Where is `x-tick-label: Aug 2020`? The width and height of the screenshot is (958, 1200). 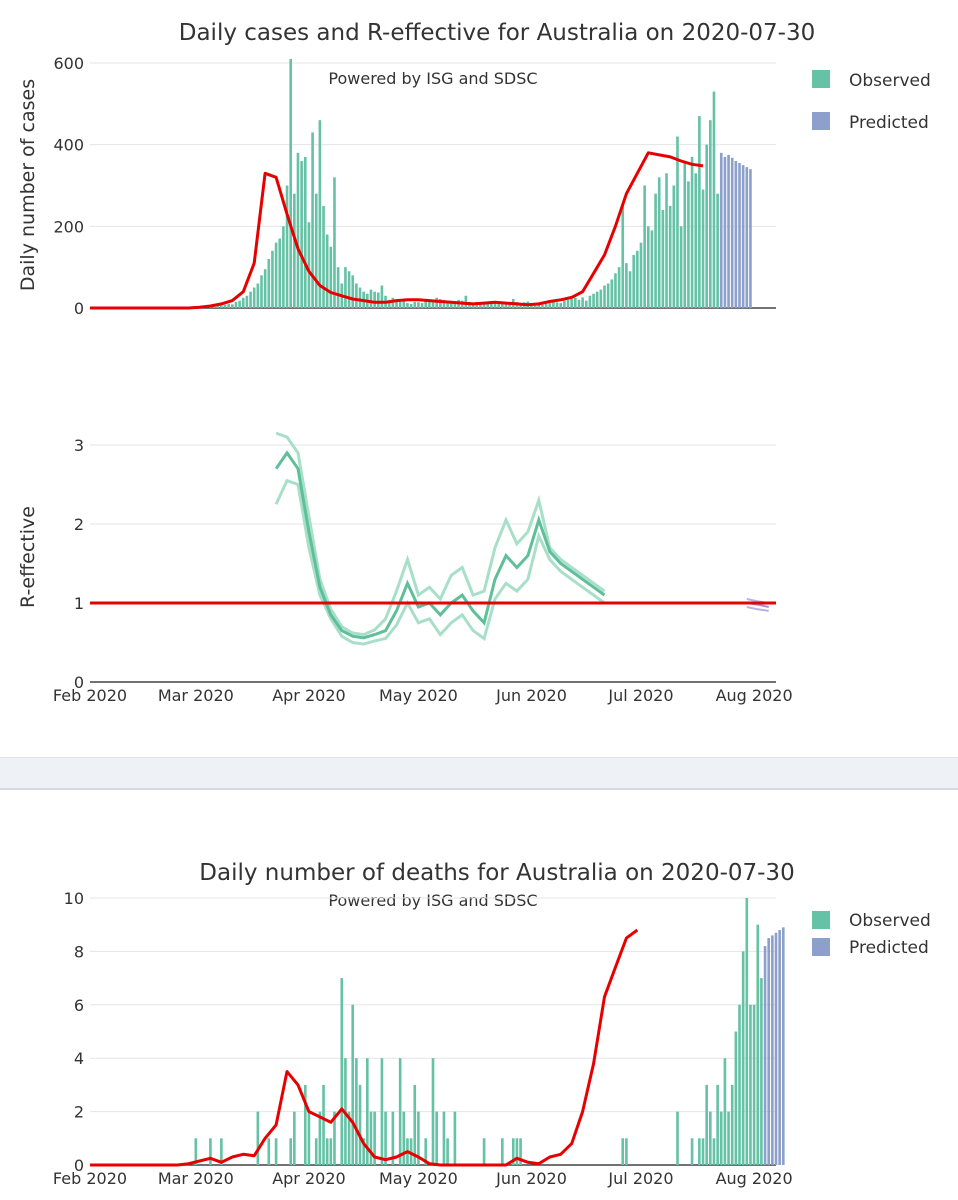
x-tick-label: Aug 2020 is located at coordinates (754, 695).